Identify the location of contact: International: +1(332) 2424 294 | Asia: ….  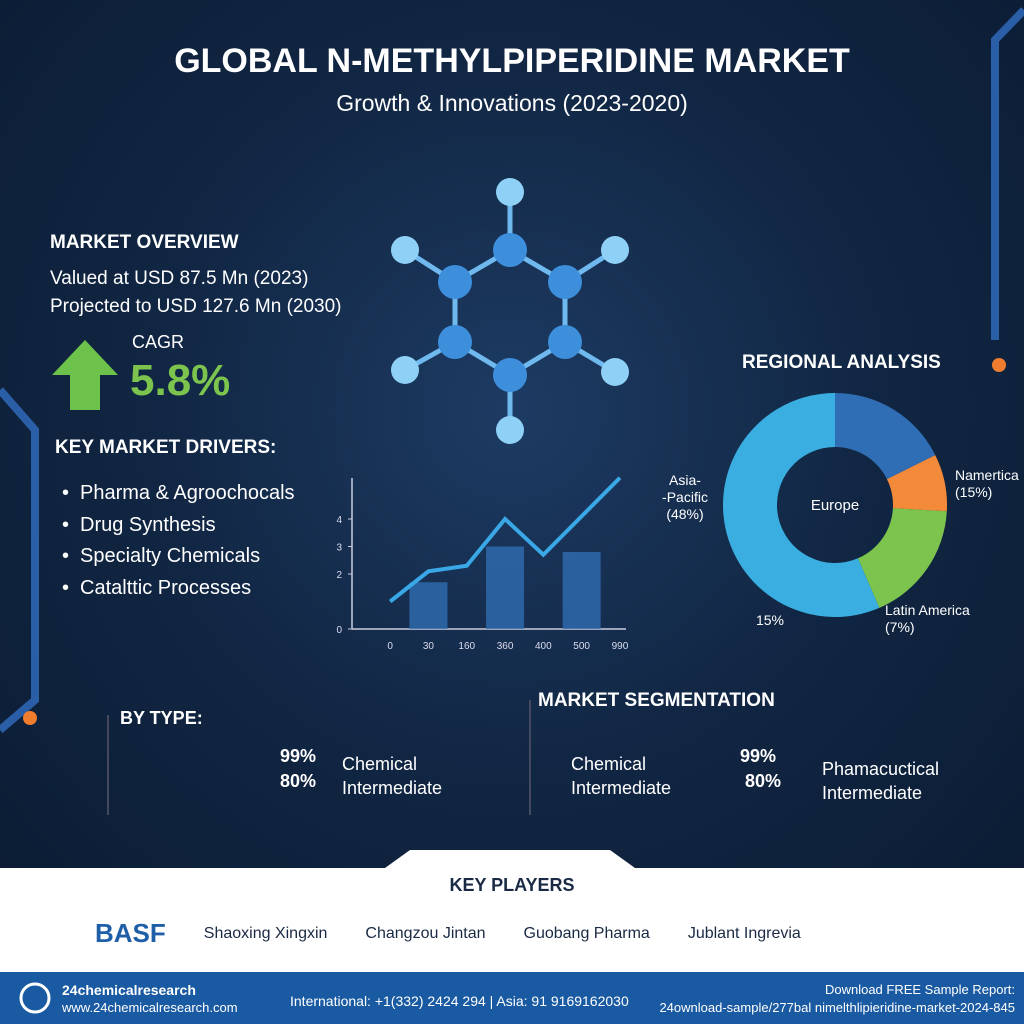
(459, 1001).